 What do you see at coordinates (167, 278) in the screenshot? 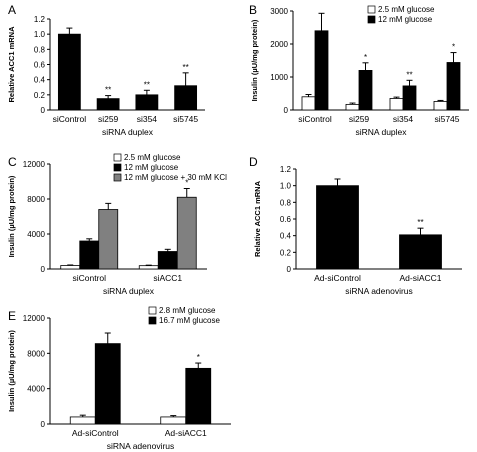
I see `category-label: siACC1` at bounding box center [167, 278].